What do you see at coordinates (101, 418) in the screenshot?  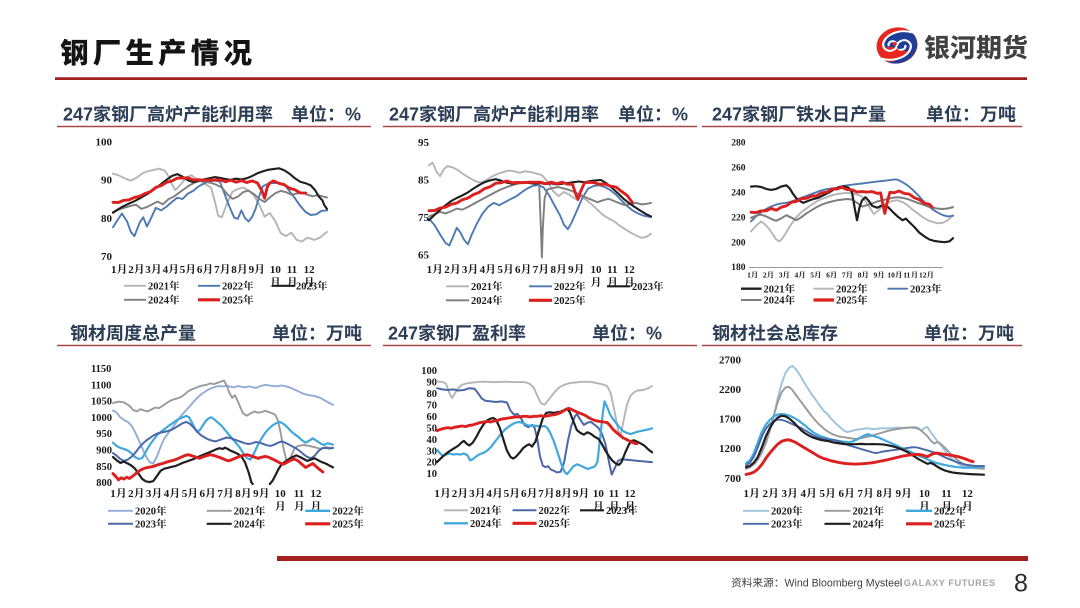 I see `svg-text: 1000` at bounding box center [101, 418].